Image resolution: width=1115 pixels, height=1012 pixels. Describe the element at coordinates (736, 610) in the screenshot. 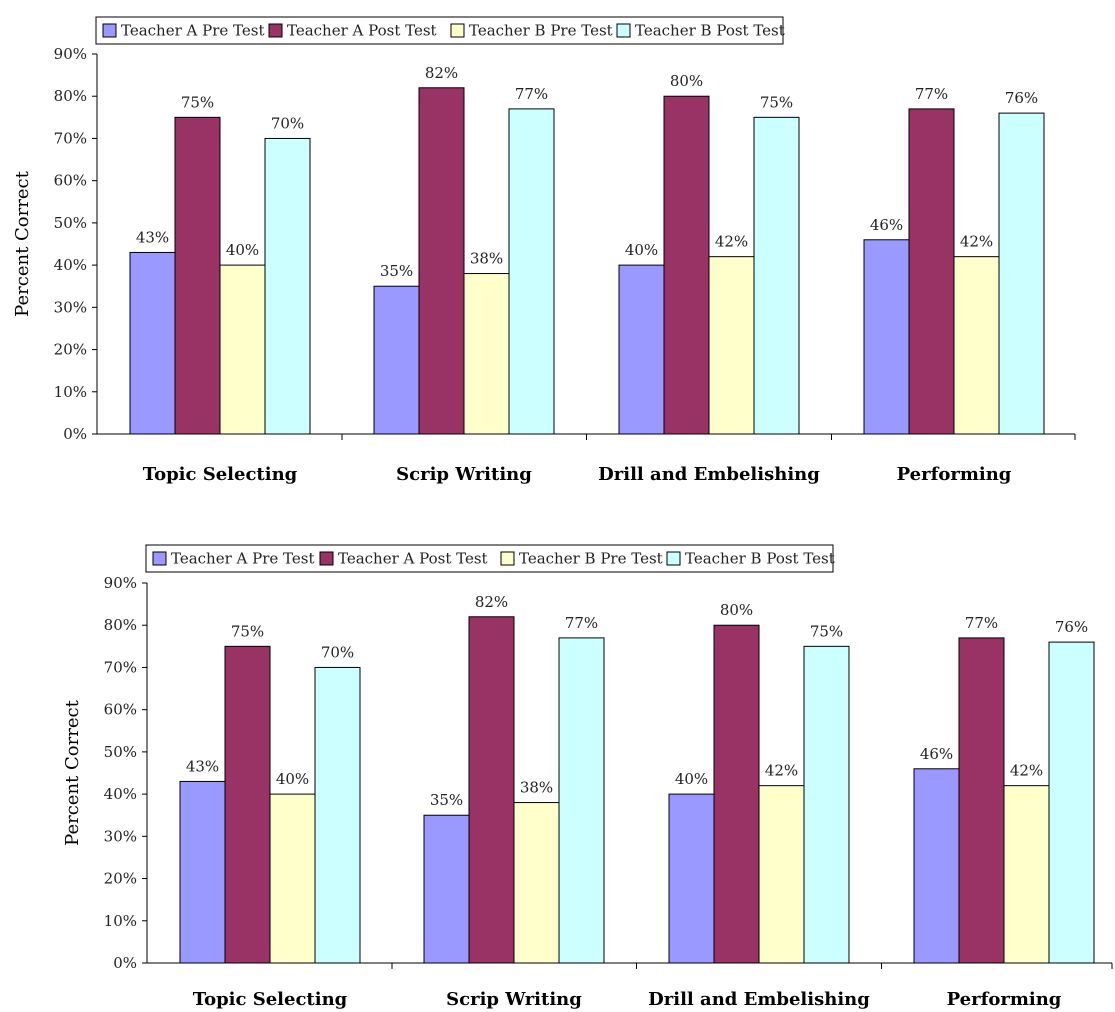

I see `data-label: 80%` at that location.